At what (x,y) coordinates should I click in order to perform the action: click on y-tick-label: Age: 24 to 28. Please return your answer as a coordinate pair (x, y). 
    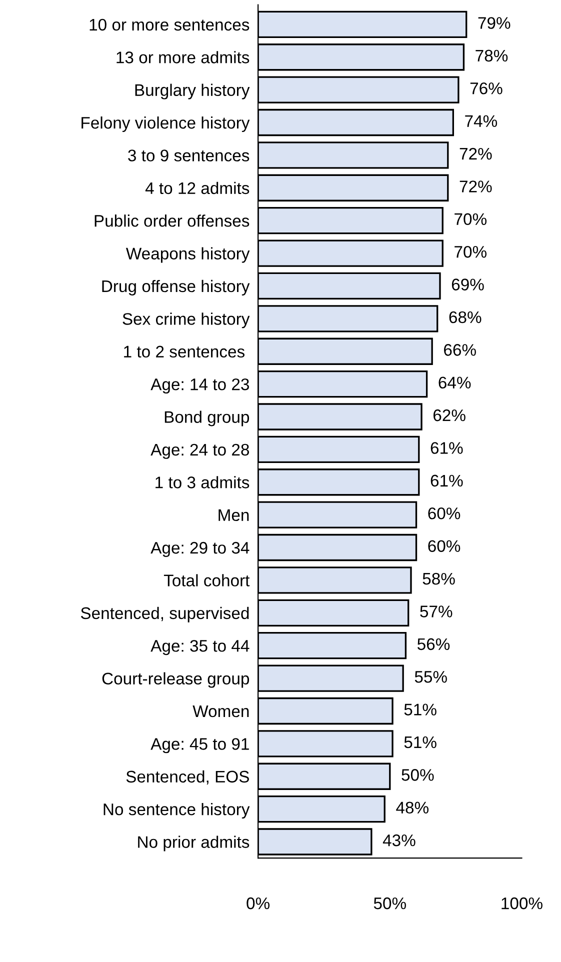
    Looking at the image, I should click on (200, 451).